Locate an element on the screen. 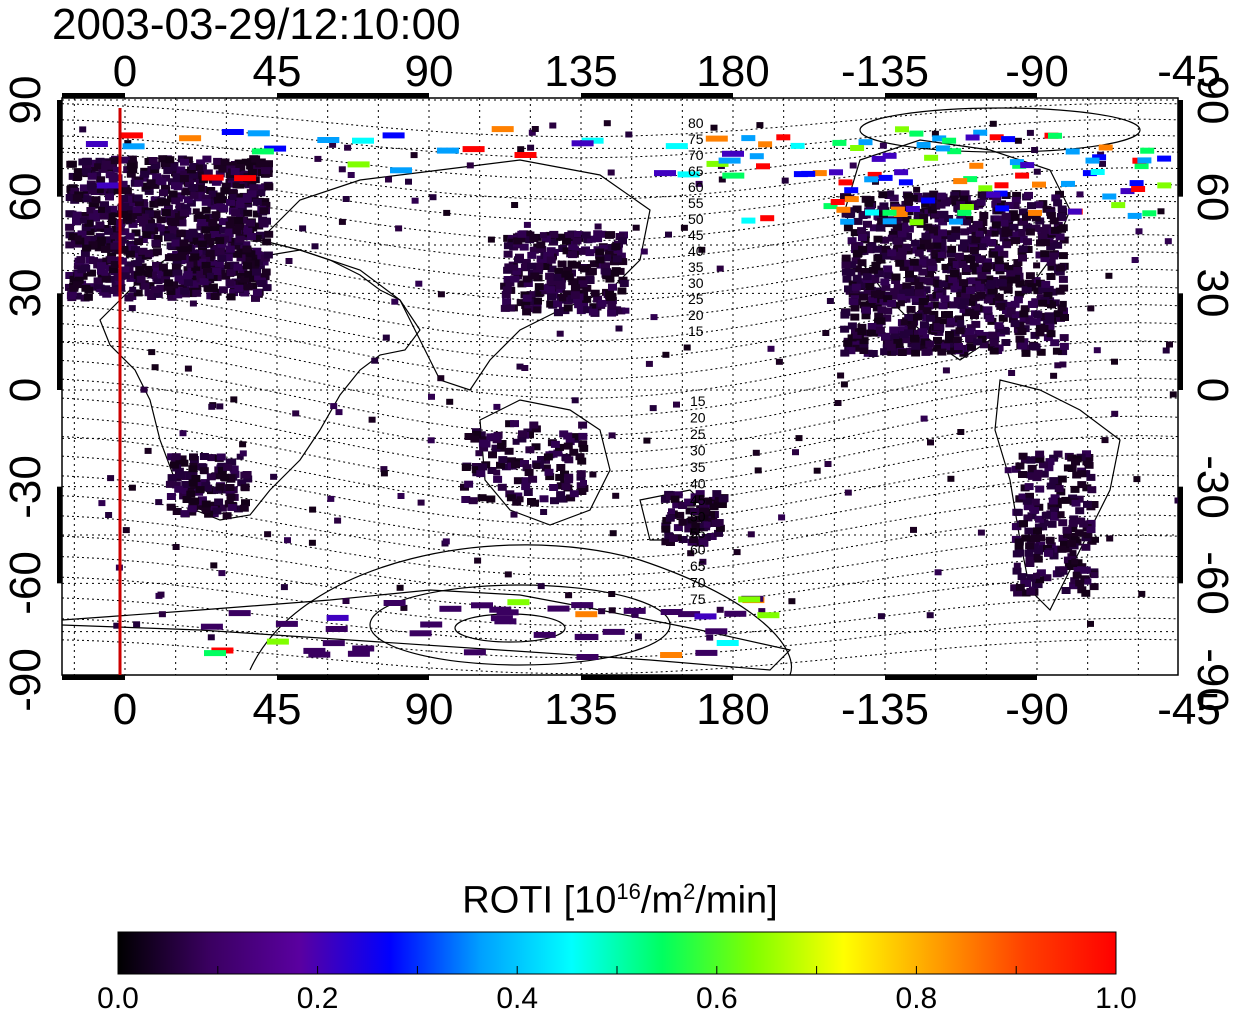  colorbar-title-suffix: /min] is located at coordinates (736, 900).